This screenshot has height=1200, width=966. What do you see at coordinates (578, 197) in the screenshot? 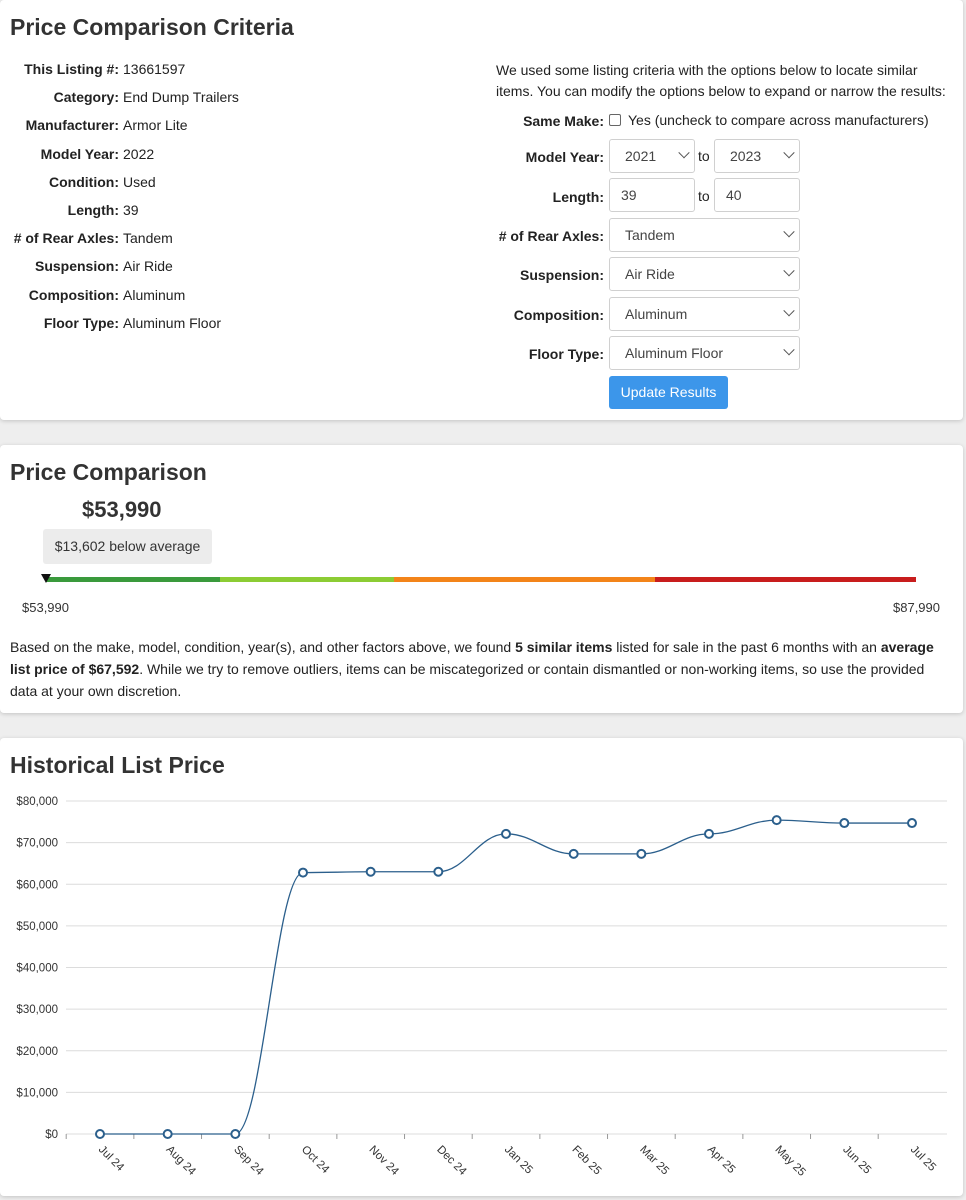
I see `length-label: Length:` at bounding box center [578, 197].